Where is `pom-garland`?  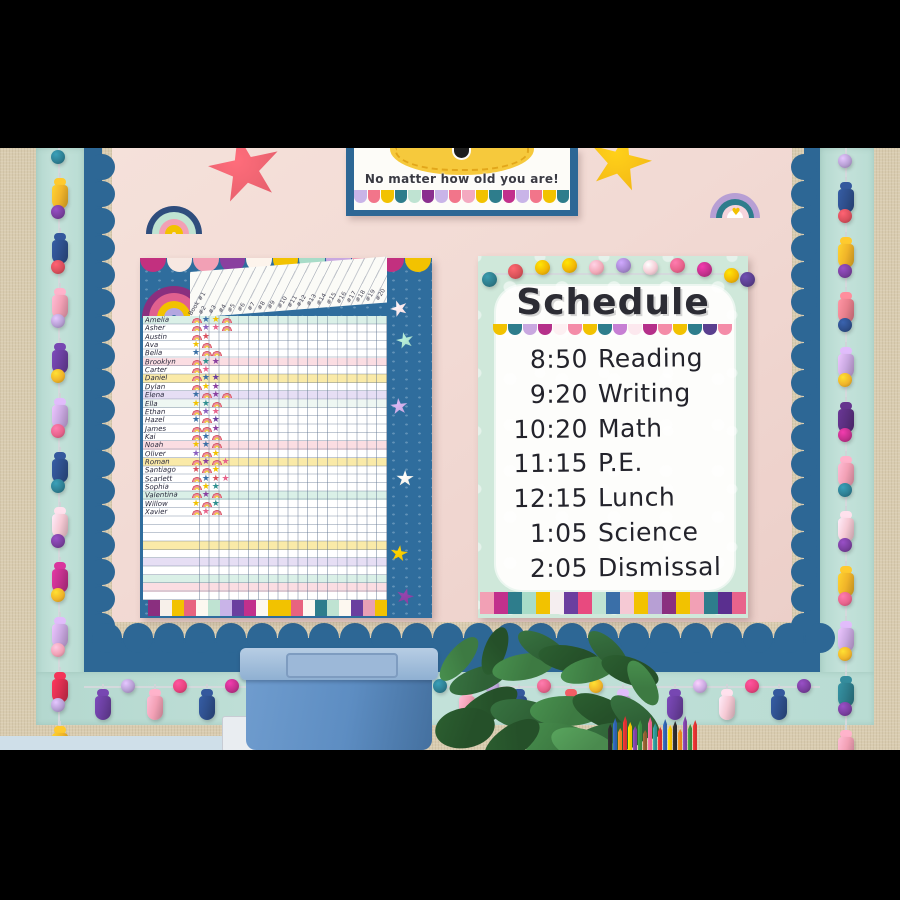 pom-garland is located at coordinates (616, 273).